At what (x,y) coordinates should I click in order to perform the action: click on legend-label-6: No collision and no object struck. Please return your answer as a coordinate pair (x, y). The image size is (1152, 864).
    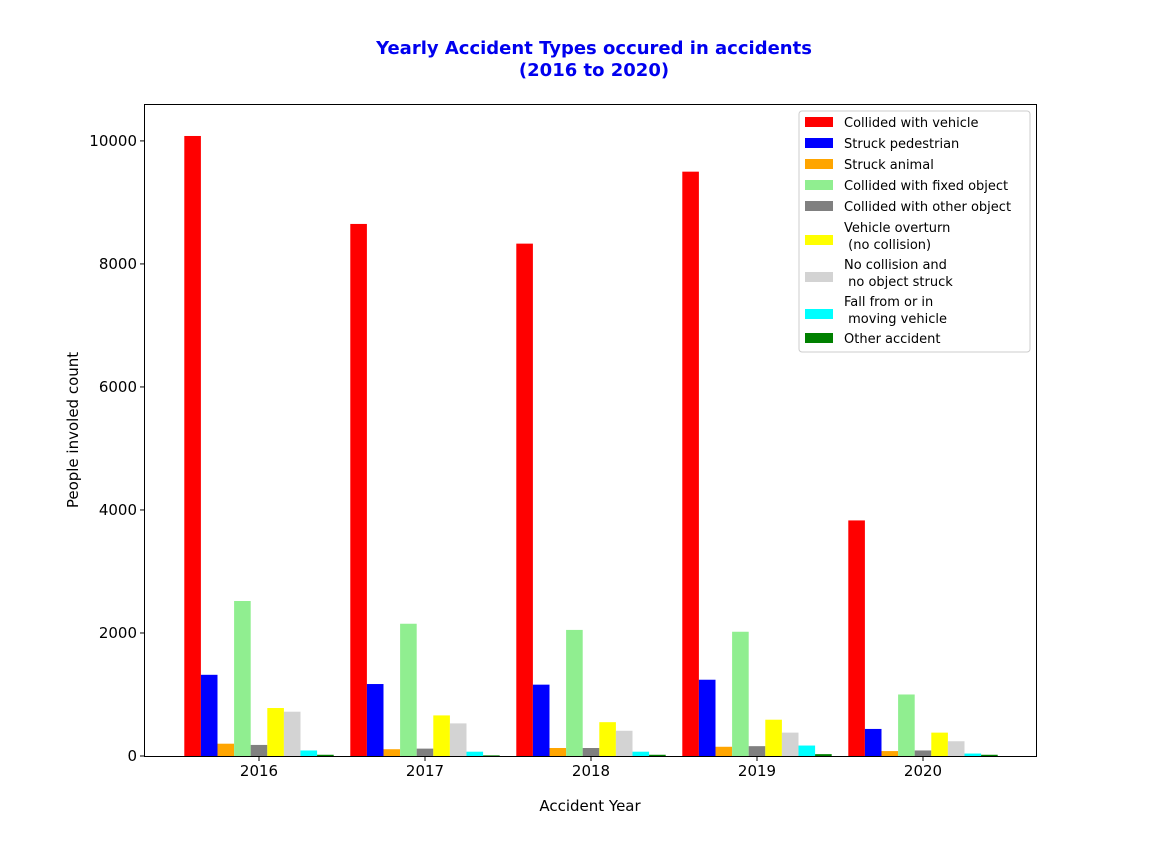
    Looking at the image, I should click on (898, 274).